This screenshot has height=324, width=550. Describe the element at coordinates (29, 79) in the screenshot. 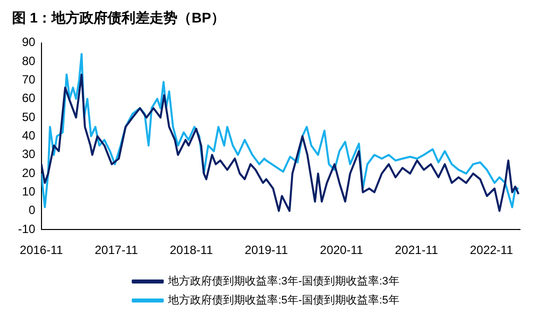

I see `y-tick-label: 70` at that location.